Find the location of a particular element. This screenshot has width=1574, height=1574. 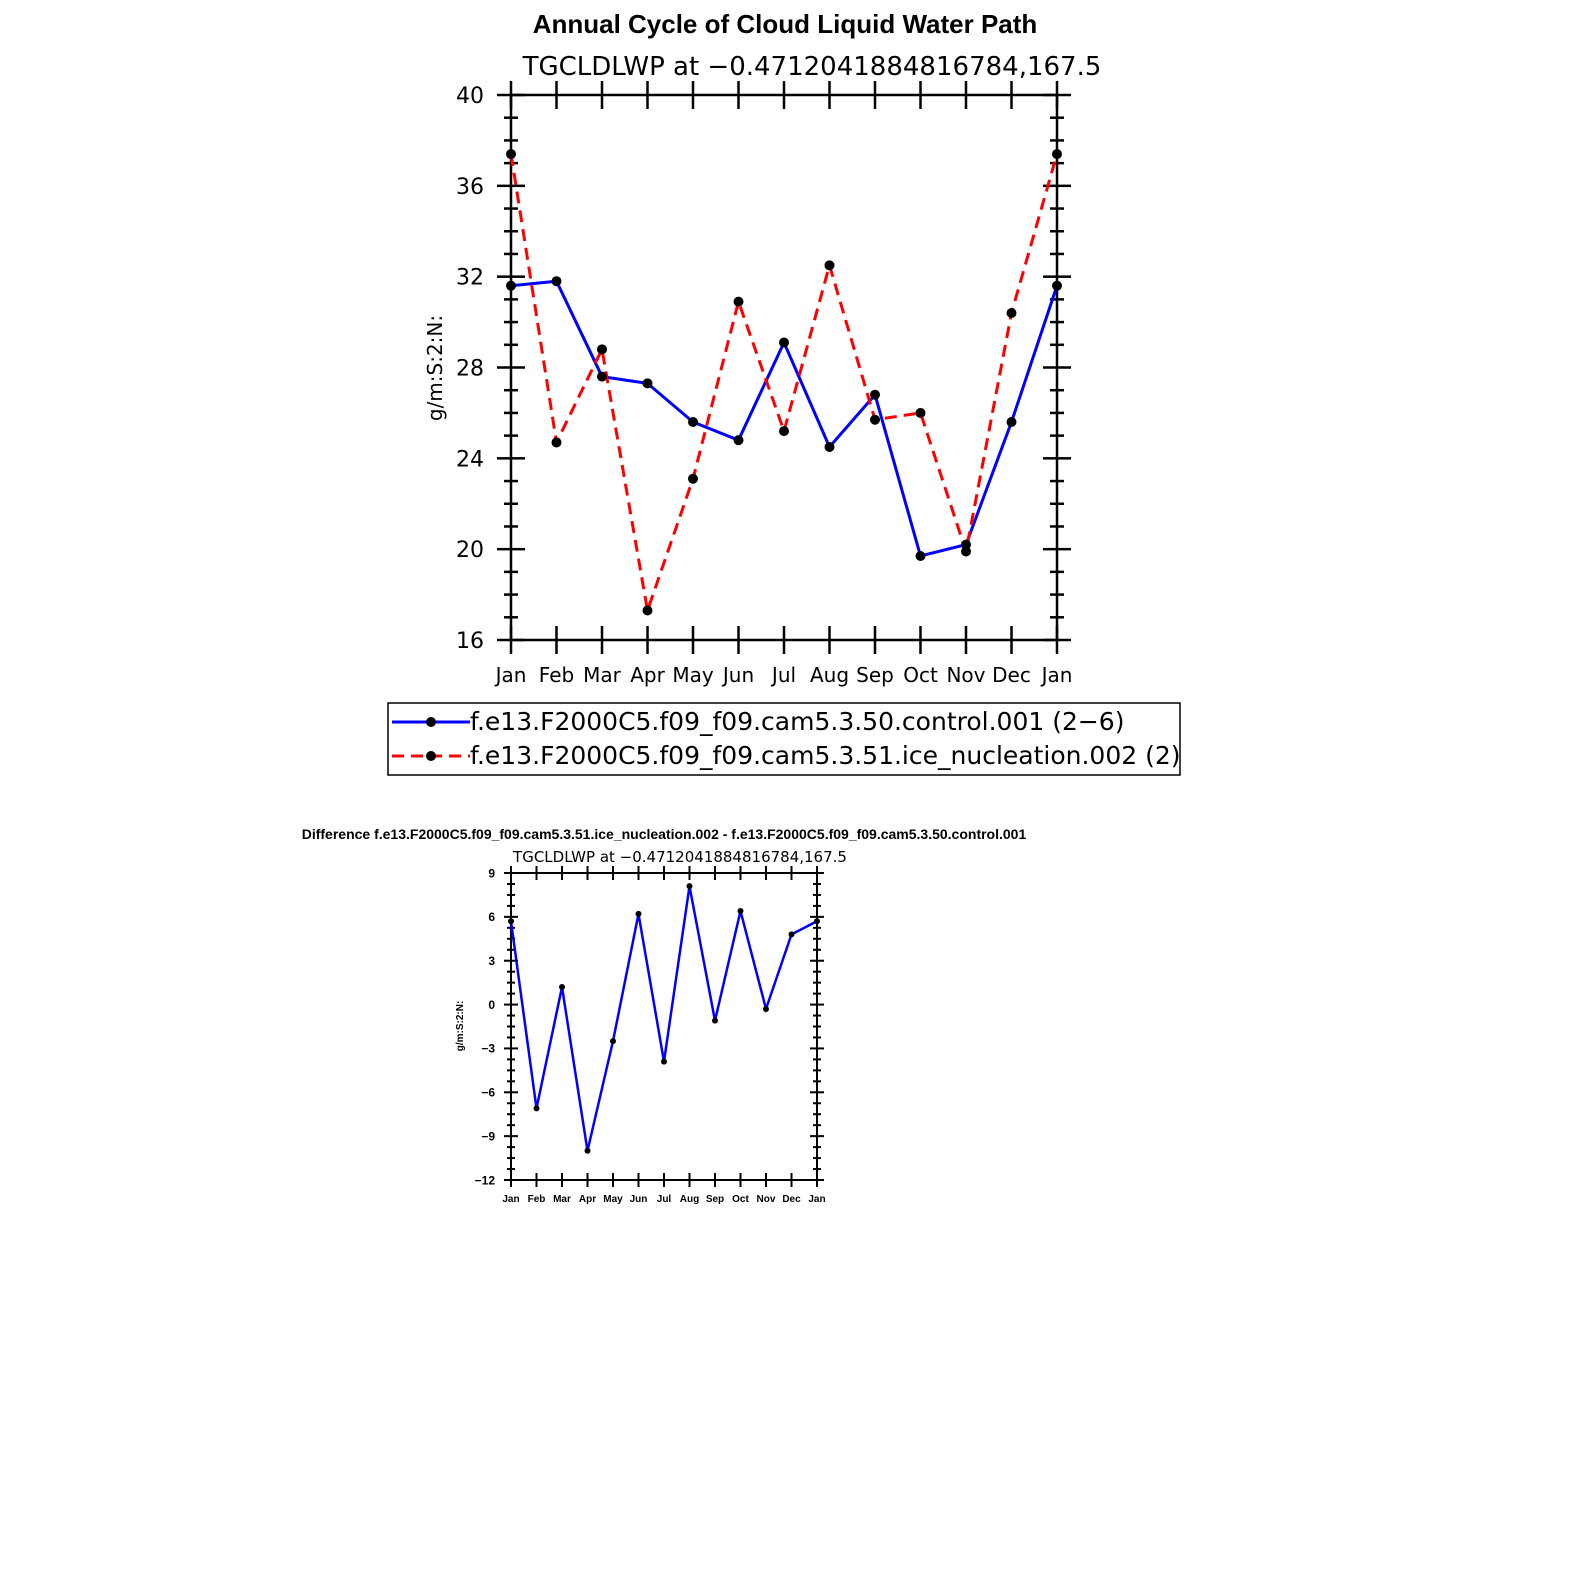

legend-marker-control is located at coordinates (431, 722).